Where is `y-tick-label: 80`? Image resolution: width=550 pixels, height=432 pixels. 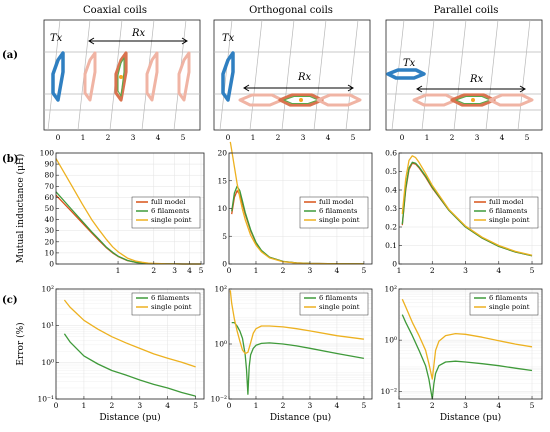 y-tick-label: 80 is located at coordinates (49, 175).